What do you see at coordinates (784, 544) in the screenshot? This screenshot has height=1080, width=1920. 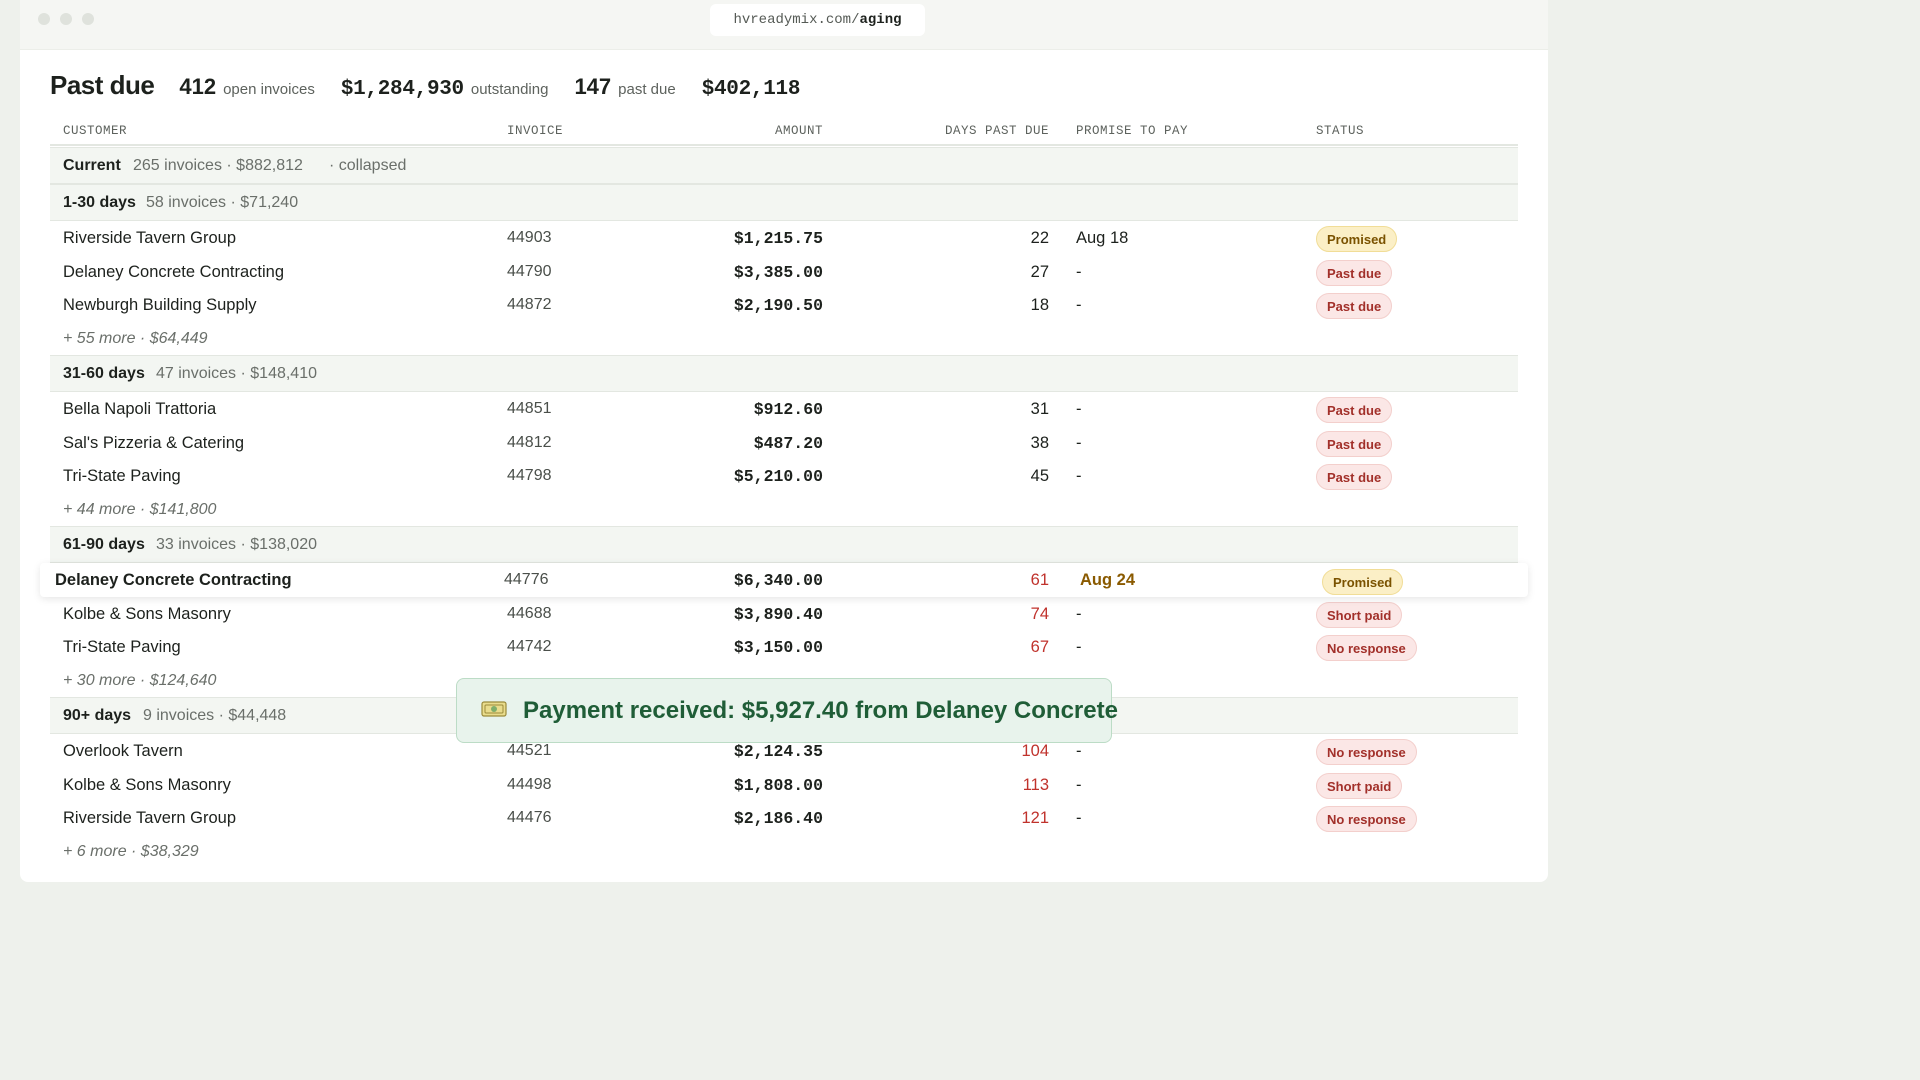 I see `group-header-61-90-days: 61-90 days 33 invoices · $138,020` at bounding box center [784, 544].